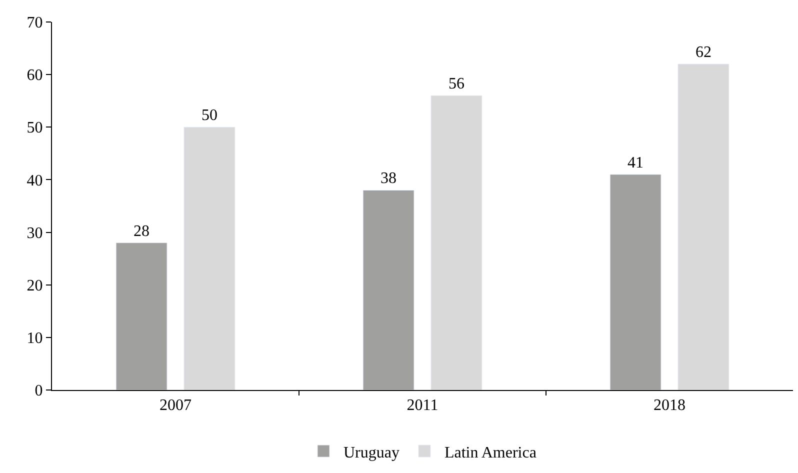 Image resolution: width=798 pixels, height=473 pixels. What do you see at coordinates (388, 179) in the screenshot?
I see `data-label: 38` at bounding box center [388, 179].